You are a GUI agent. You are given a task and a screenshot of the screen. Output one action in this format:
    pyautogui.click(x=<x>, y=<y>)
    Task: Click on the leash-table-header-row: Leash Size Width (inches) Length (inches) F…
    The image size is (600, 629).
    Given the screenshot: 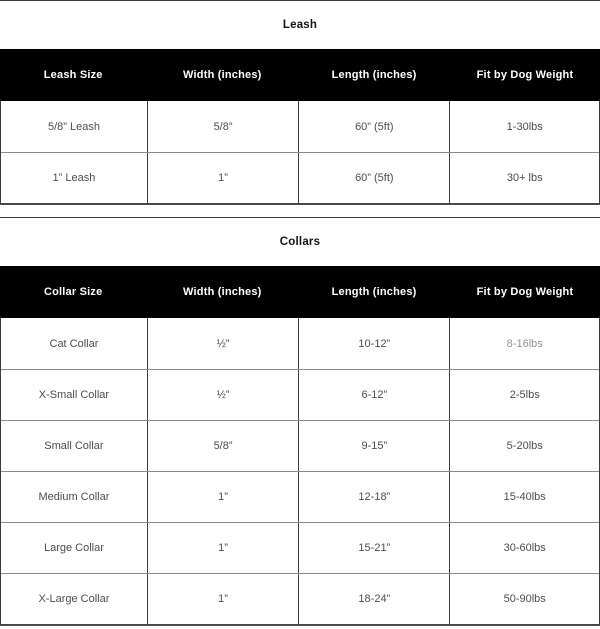 What is the action you would take?
    pyautogui.click(x=300, y=75)
    